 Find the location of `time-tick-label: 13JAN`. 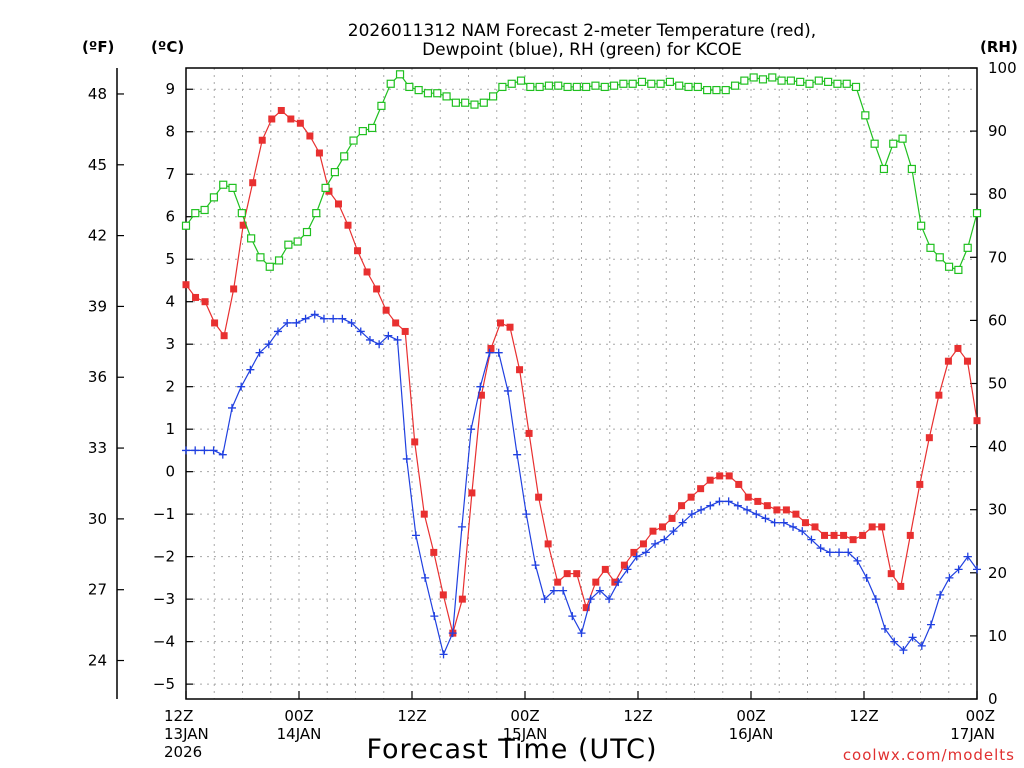

time-tick-label: 13JAN is located at coordinates (186, 734).